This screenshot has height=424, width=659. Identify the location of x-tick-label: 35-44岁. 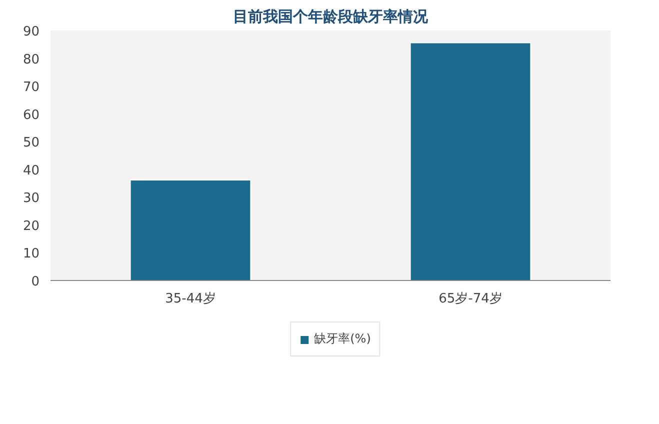
(190, 299).